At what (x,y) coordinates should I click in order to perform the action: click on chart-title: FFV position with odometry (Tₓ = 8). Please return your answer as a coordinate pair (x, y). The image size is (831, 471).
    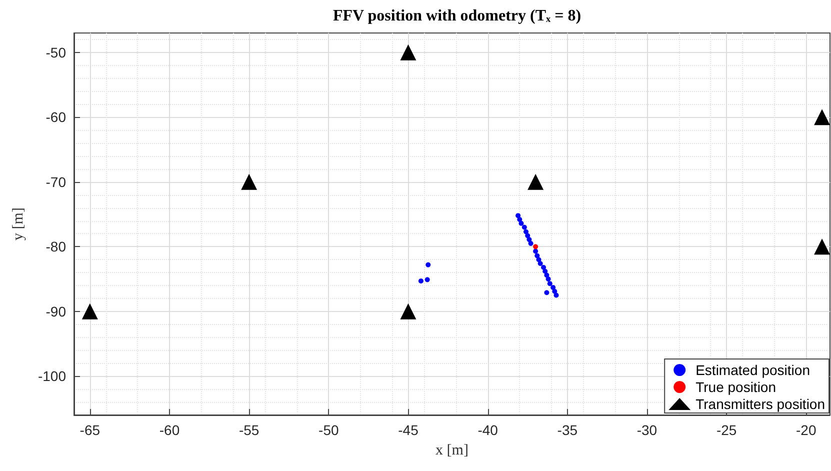
    Looking at the image, I should click on (457, 16).